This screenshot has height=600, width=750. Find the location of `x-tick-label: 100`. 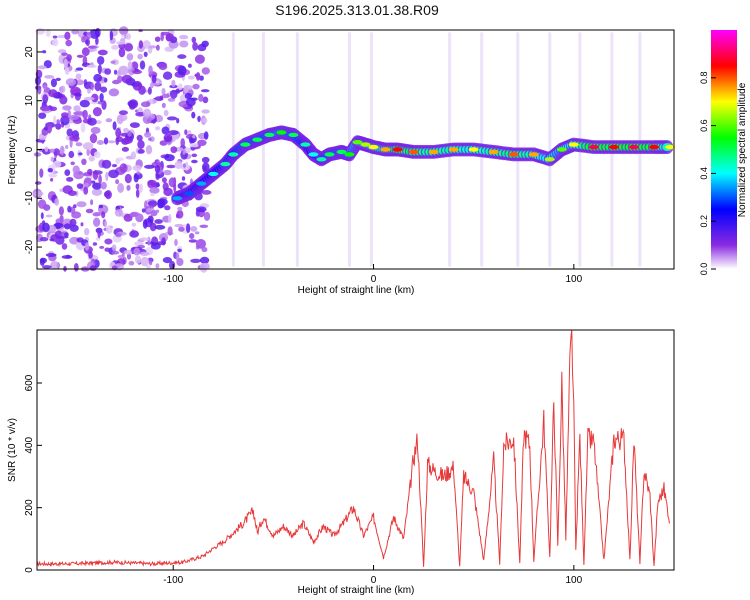

x-tick-label: 100 is located at coordinates (573, 580).